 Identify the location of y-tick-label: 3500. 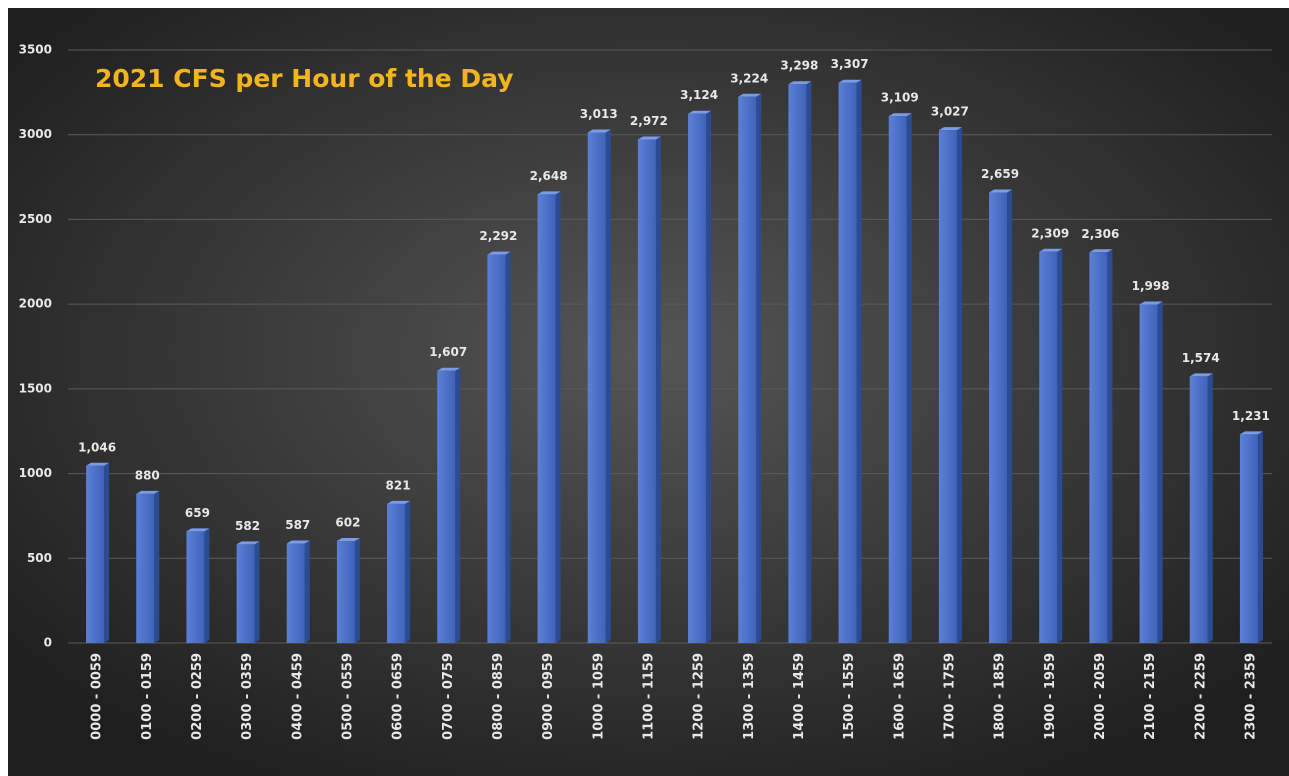
(35, 50).